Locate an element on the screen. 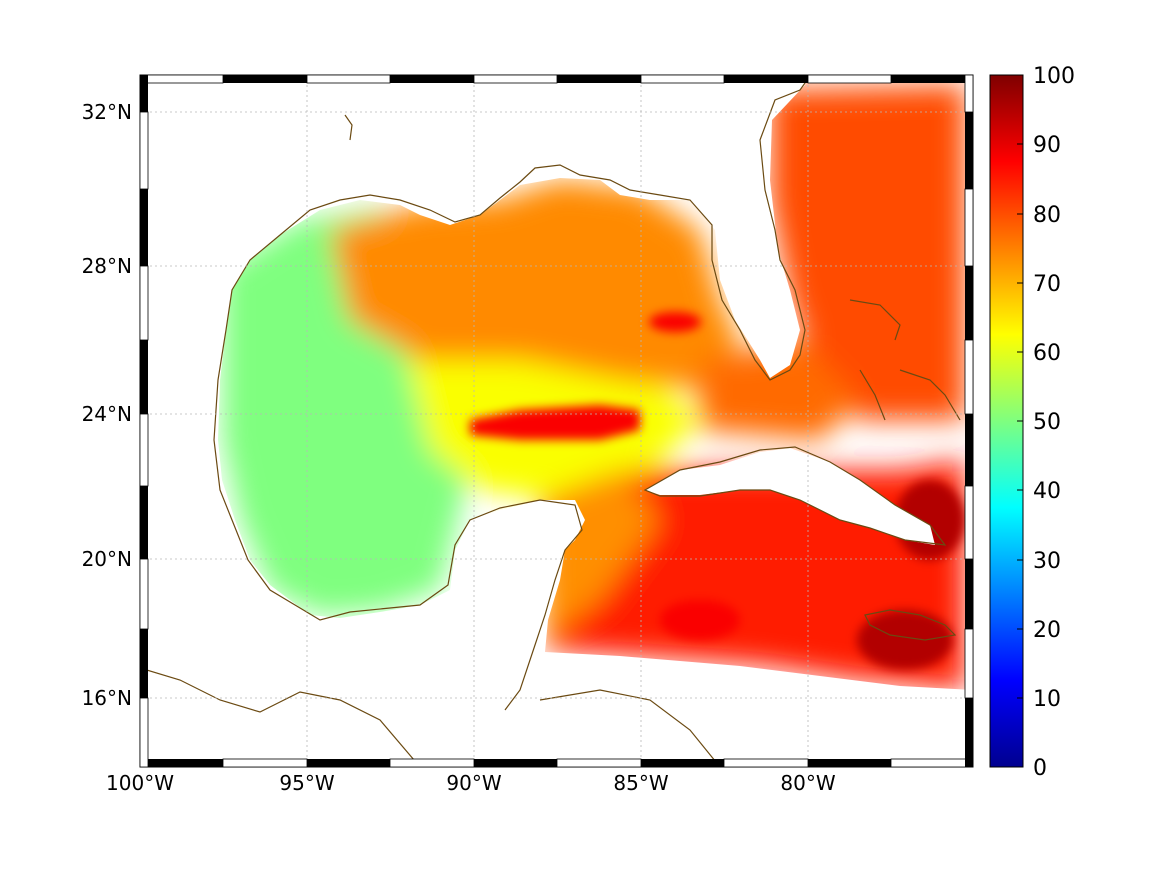 Image resolution: width=1167 pixels, height=875 pixels. colorbar-tick-100: 100 is located at coordinates (1054, 76).